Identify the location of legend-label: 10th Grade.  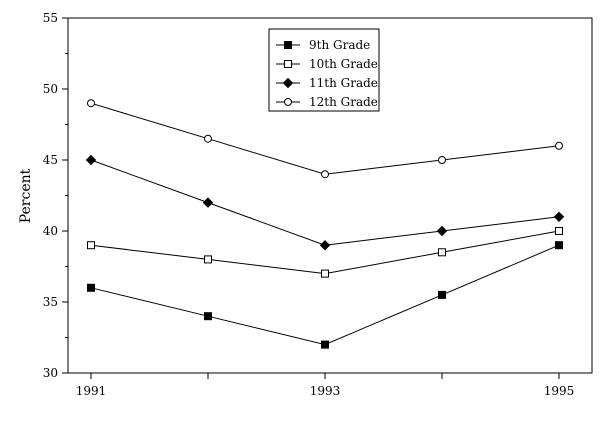
(343, 64).